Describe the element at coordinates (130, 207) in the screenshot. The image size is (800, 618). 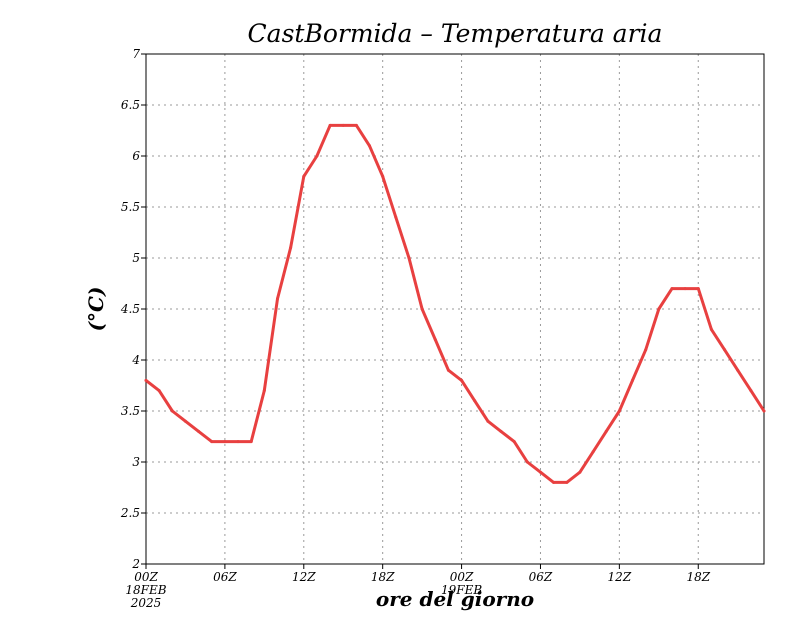
I see `y-tick-label: 5.5` at that location.